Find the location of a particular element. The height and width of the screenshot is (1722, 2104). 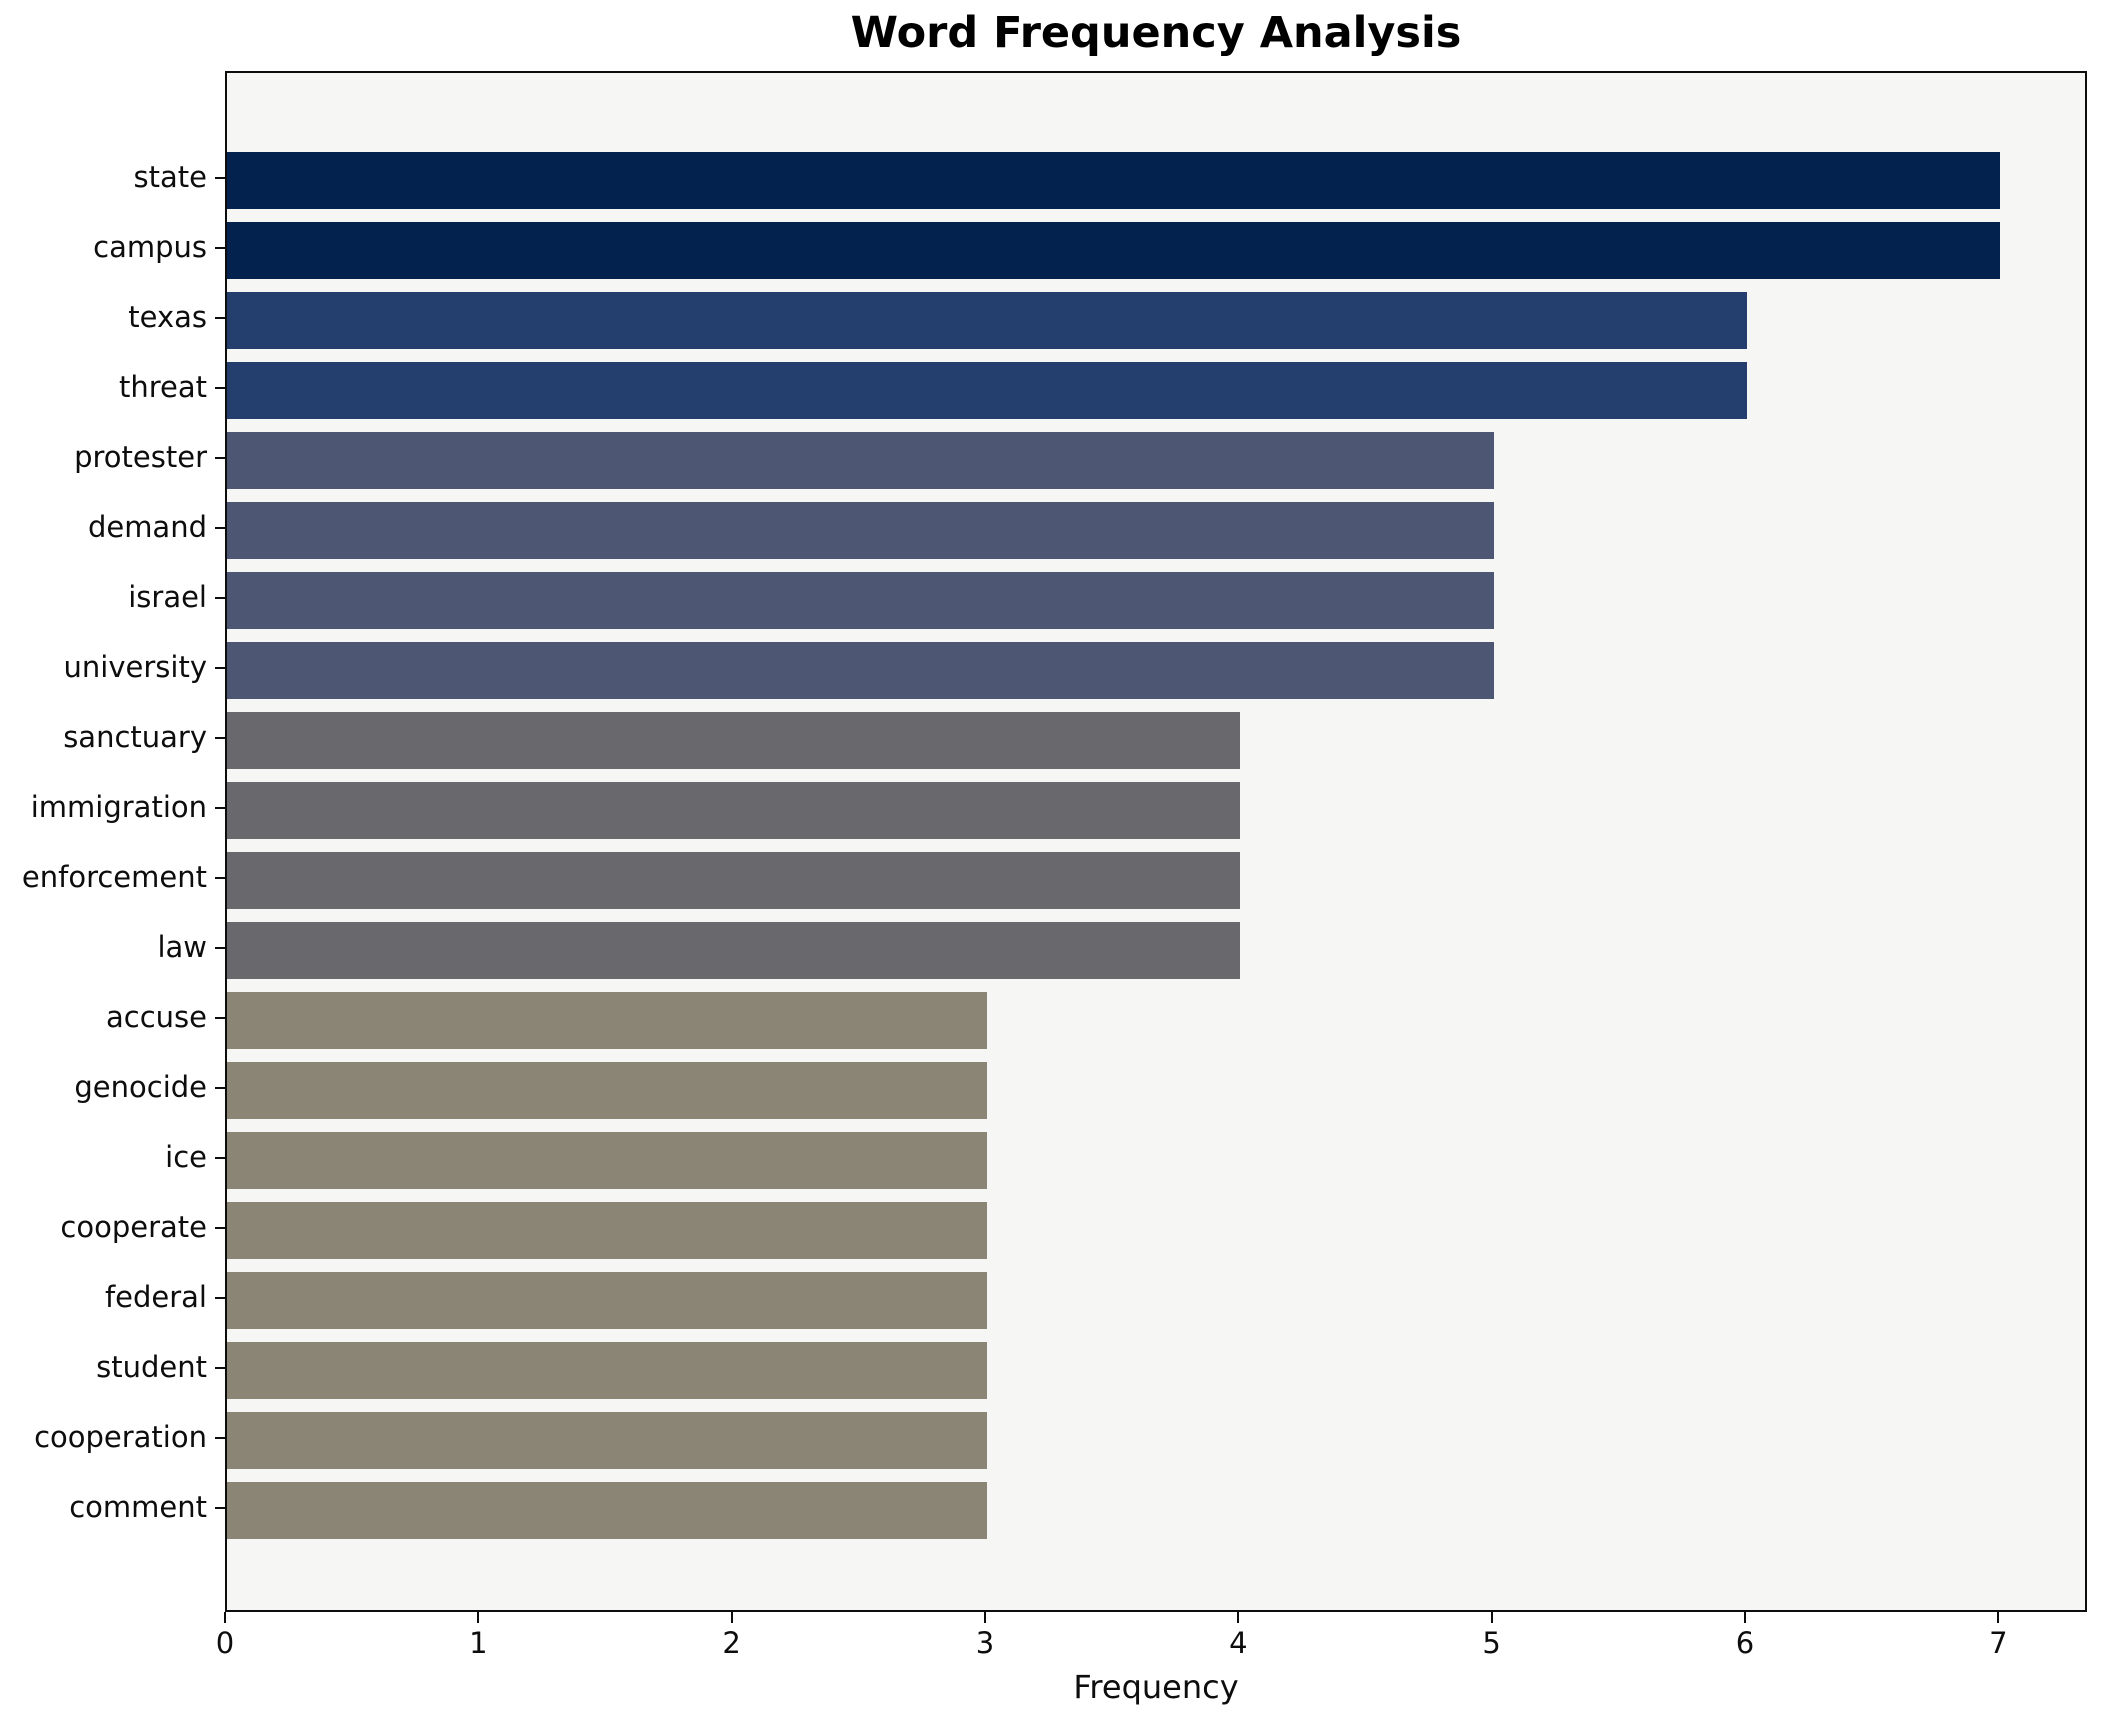

y-tick-label-demand: demand is located at coordinates (147, 527).